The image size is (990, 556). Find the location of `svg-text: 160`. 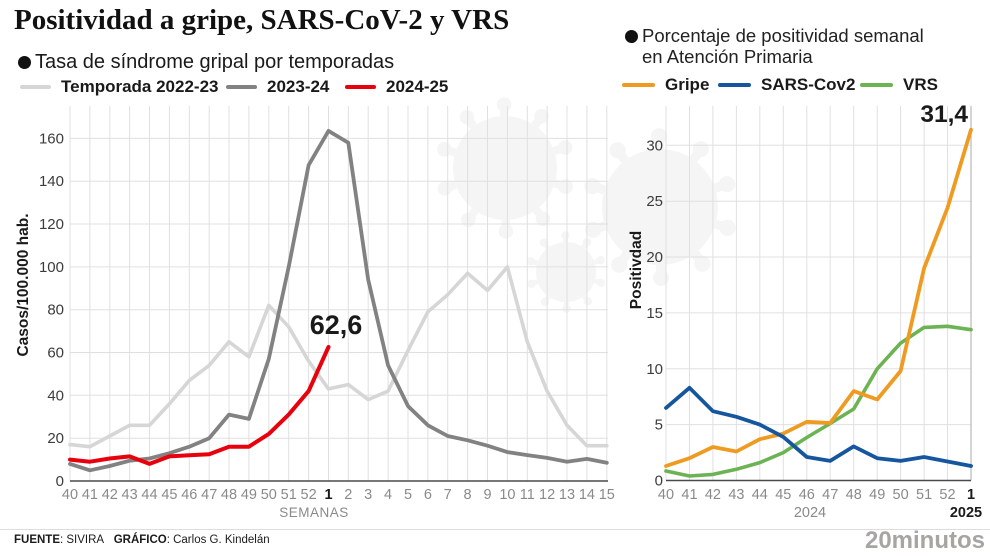

svg-text: 160 is located at coordinates (51, 138).